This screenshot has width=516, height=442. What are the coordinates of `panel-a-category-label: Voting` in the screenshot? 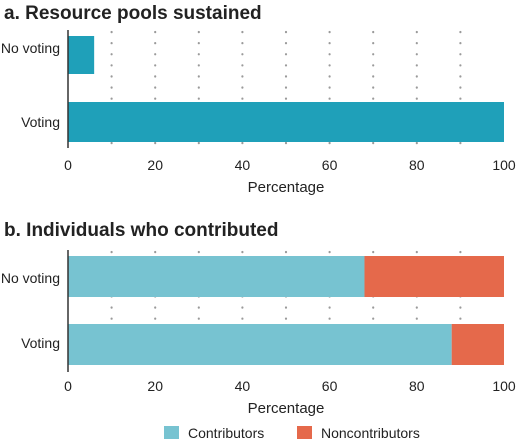 It's located at (40, 122).